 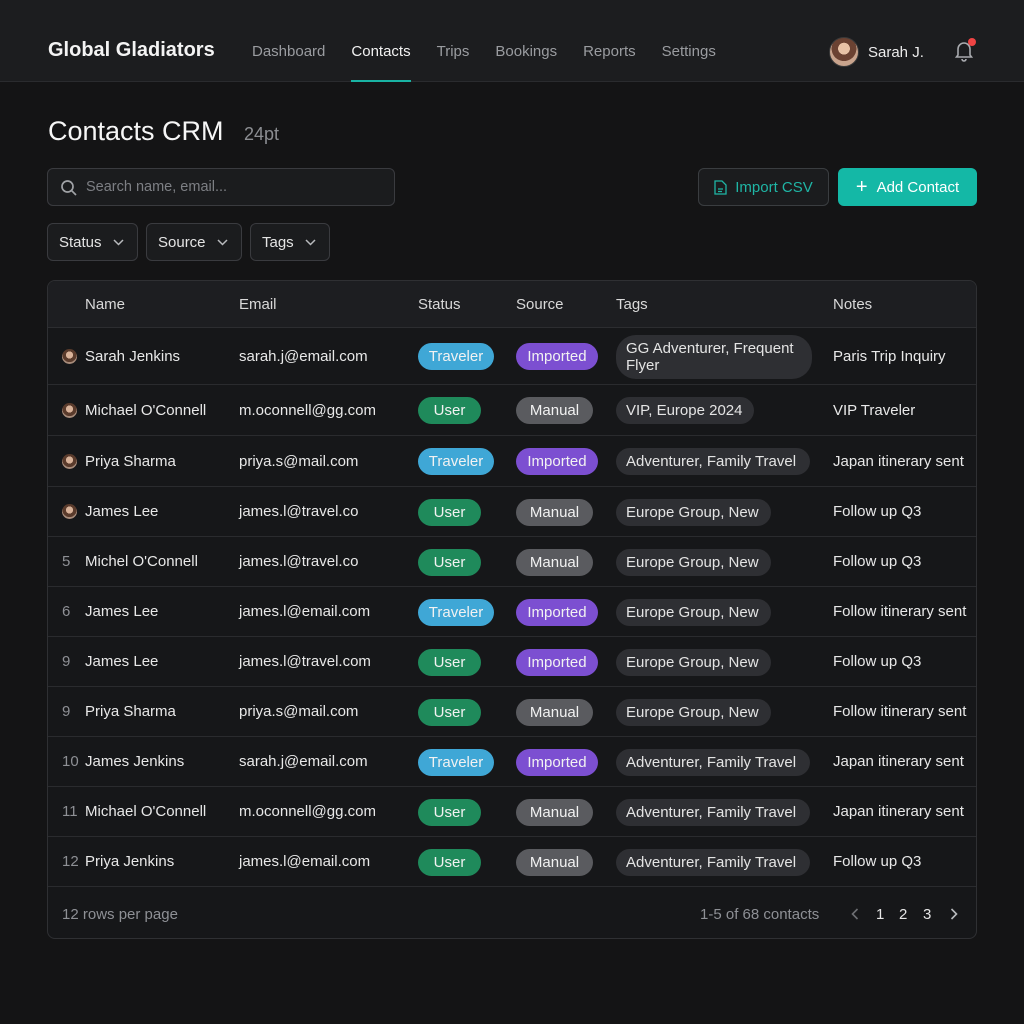 What do you see at coordinates (907, 187) in the screenshot?
I see `add-contact-button: + Add Contact` at bounding box center [907, 187].